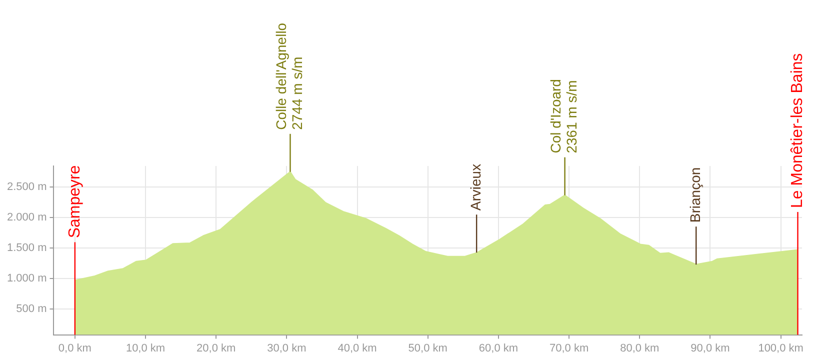  What do you see at coordinates (146, 348) in the screenshot?
I see `x-tick-label: 10,0 km` at bounding box center [146, 348].